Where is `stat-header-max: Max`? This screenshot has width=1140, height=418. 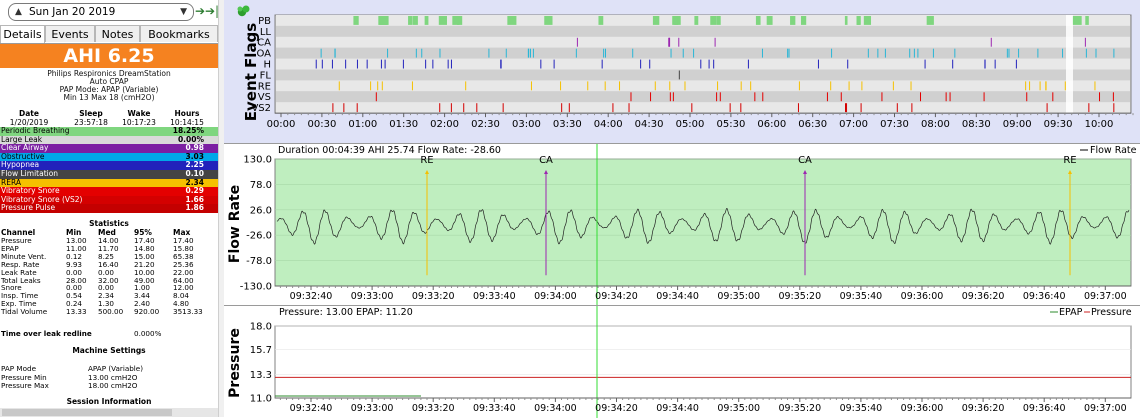
stat-header-max: Max is located at coordinates (182, 232).